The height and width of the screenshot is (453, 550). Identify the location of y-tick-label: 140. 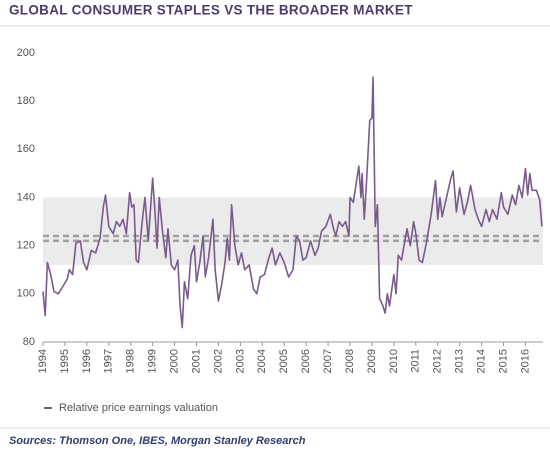
(26, 197).